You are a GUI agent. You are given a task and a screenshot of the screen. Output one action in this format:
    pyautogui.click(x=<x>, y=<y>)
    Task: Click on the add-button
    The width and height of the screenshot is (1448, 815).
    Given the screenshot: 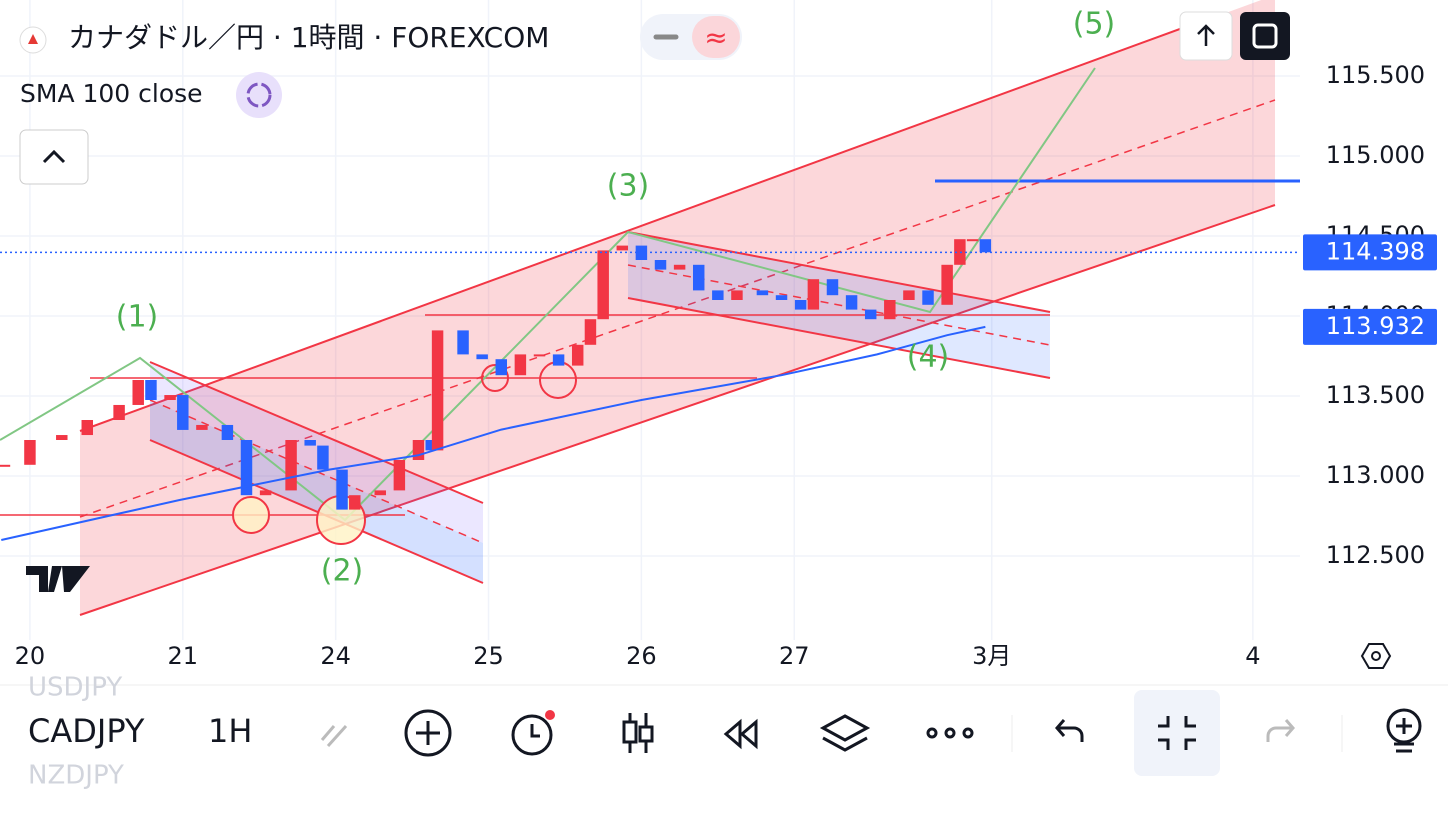 What is the action you would take?
    pyautogui.click(x=428, y=733)
    